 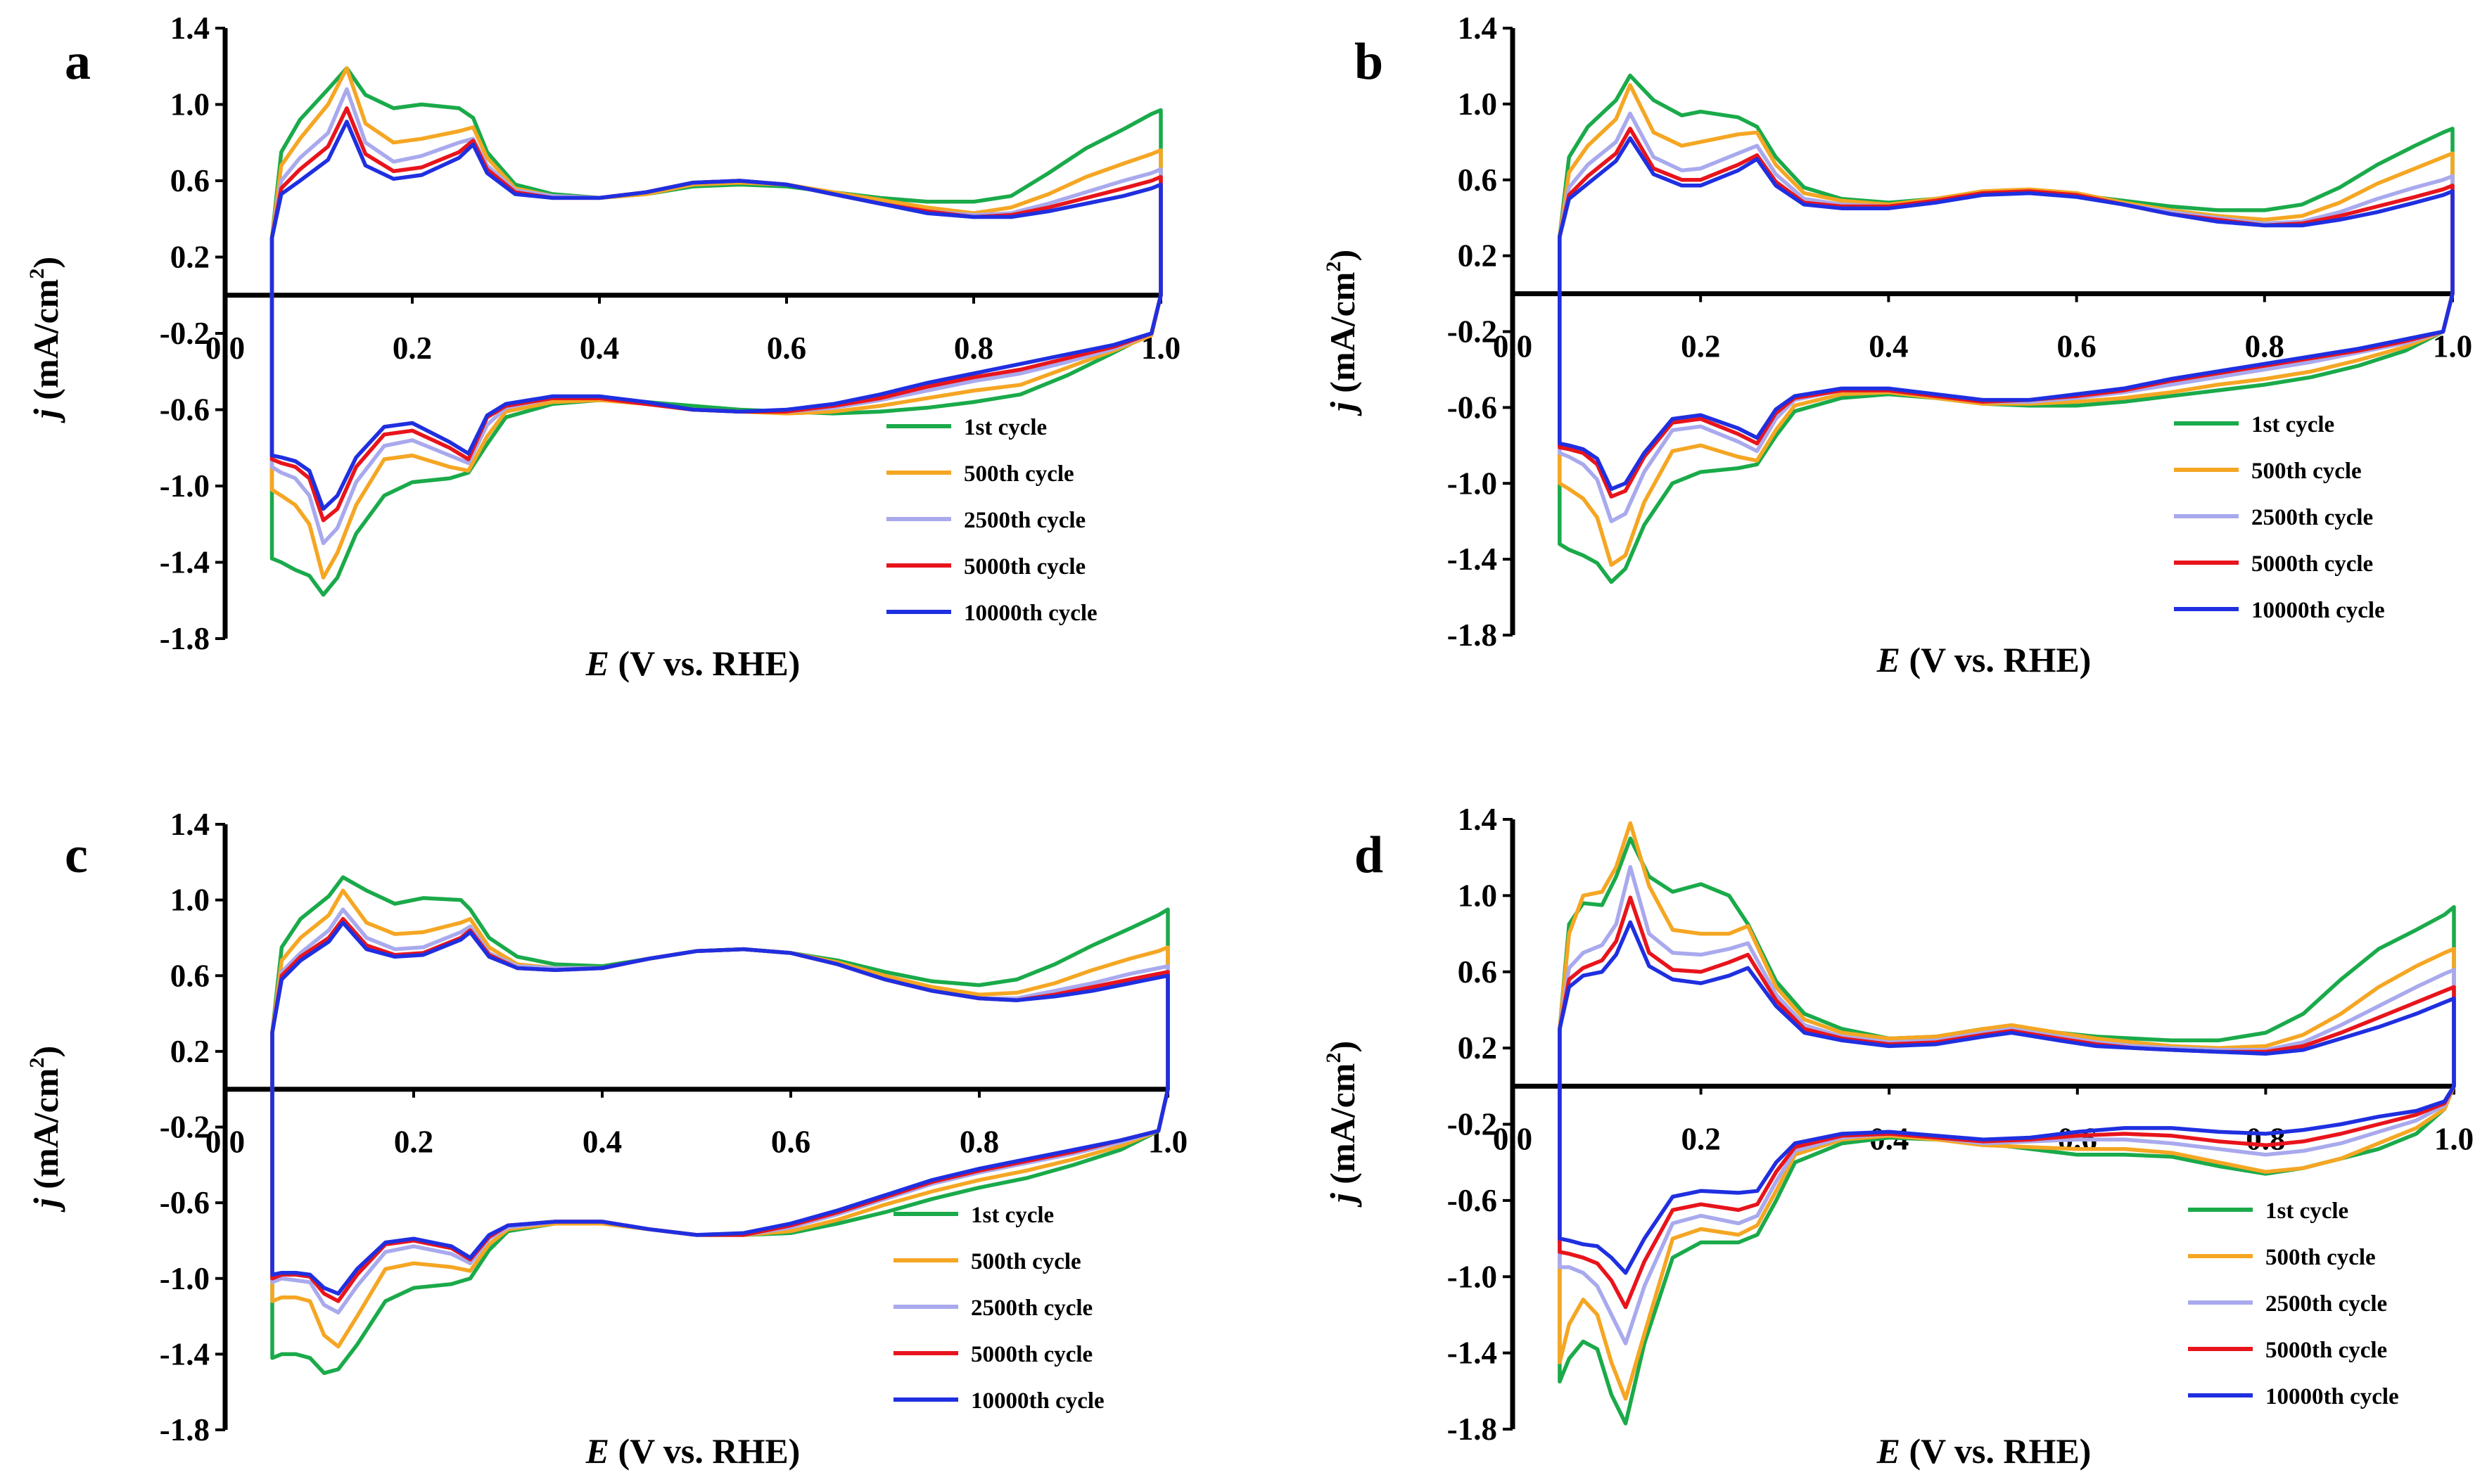 I want to click on panel-letter: a, so click(x=78, y=62).